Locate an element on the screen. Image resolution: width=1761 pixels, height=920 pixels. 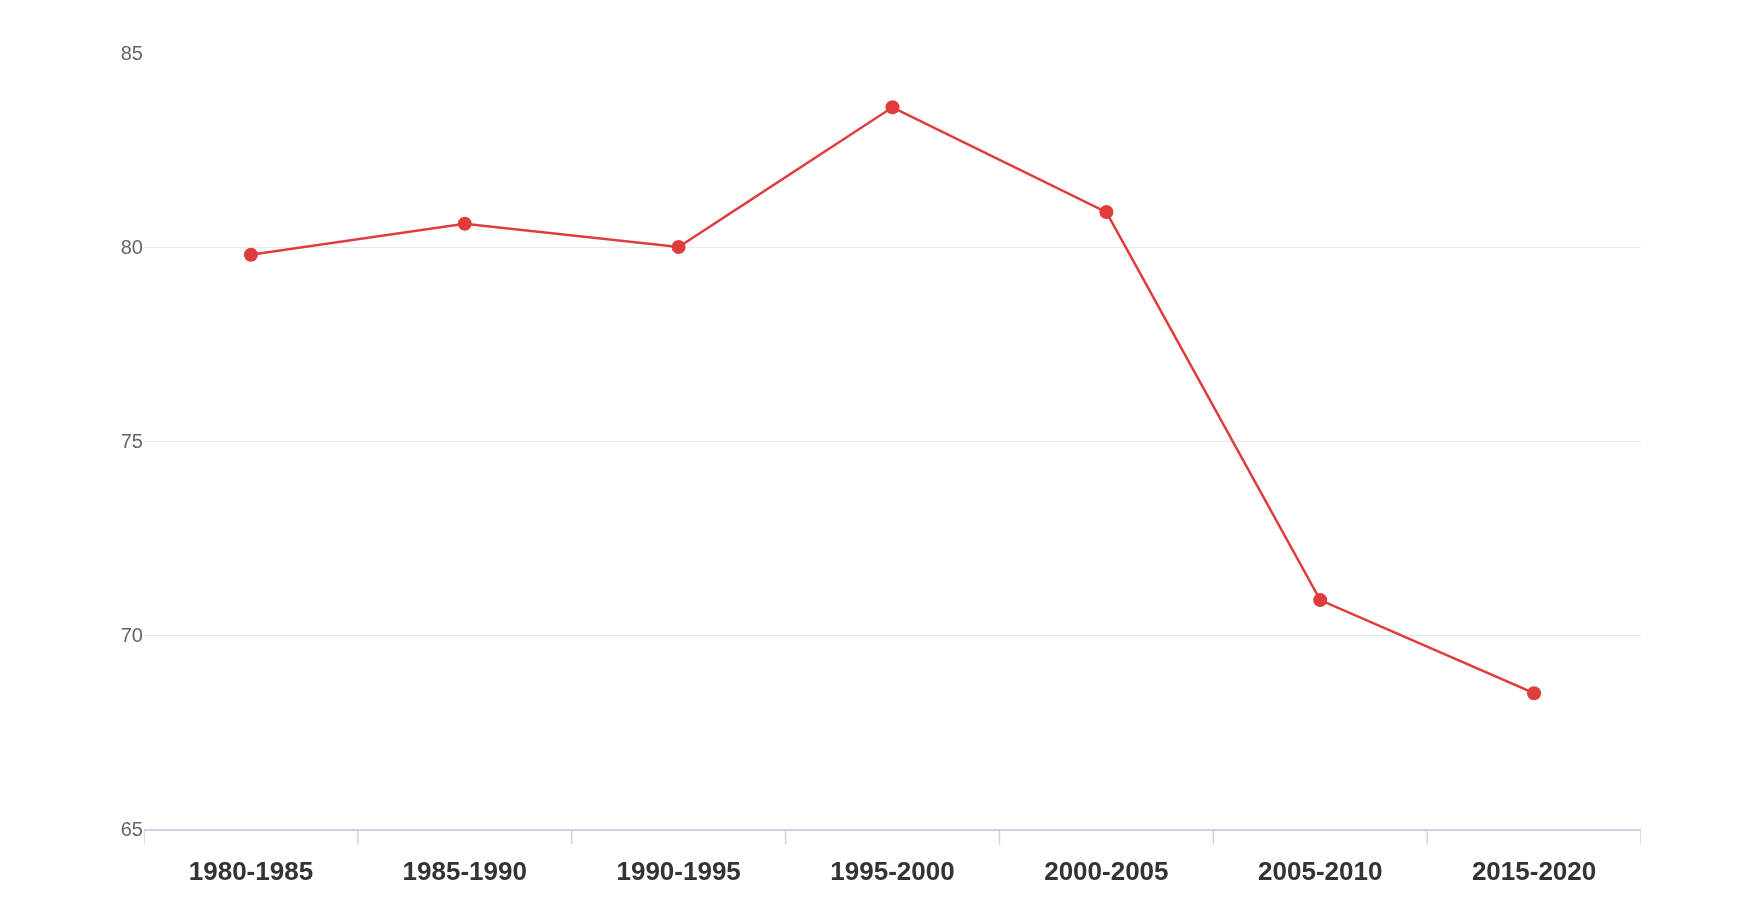
y-tick-label: 70 is located at coordinates (131, 635).